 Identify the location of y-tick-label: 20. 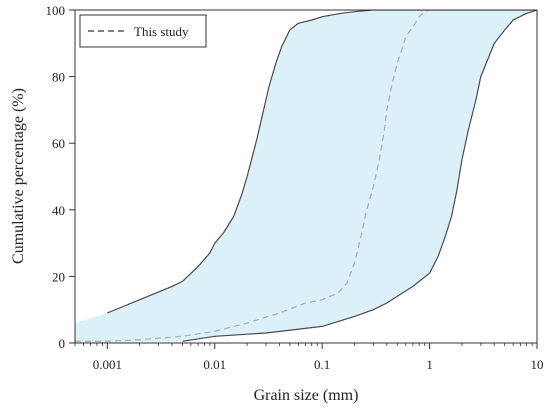
(58, 276).